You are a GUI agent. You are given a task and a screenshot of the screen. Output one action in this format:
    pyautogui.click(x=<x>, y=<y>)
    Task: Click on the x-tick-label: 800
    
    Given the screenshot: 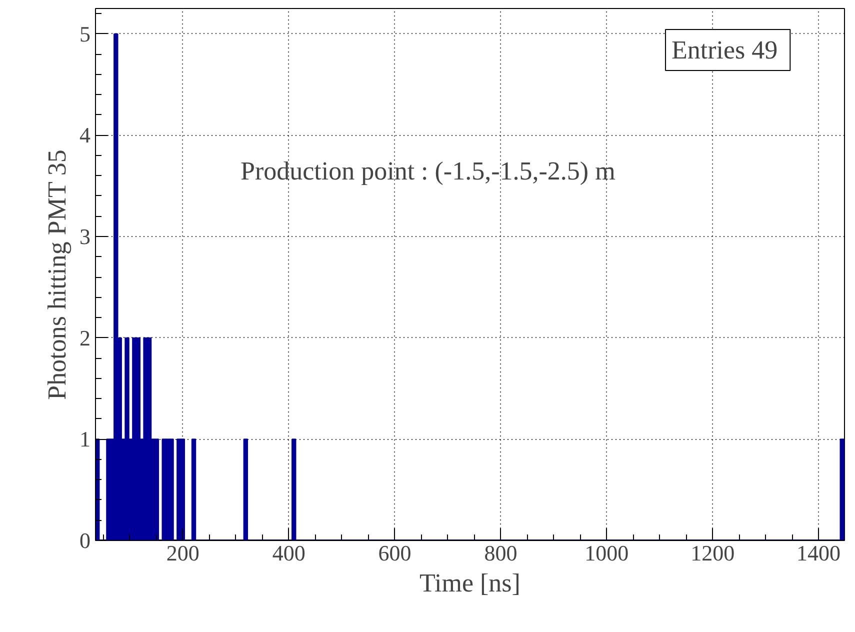 What is the action you would take?
    pyautogui.click(x=501, y=553)
    